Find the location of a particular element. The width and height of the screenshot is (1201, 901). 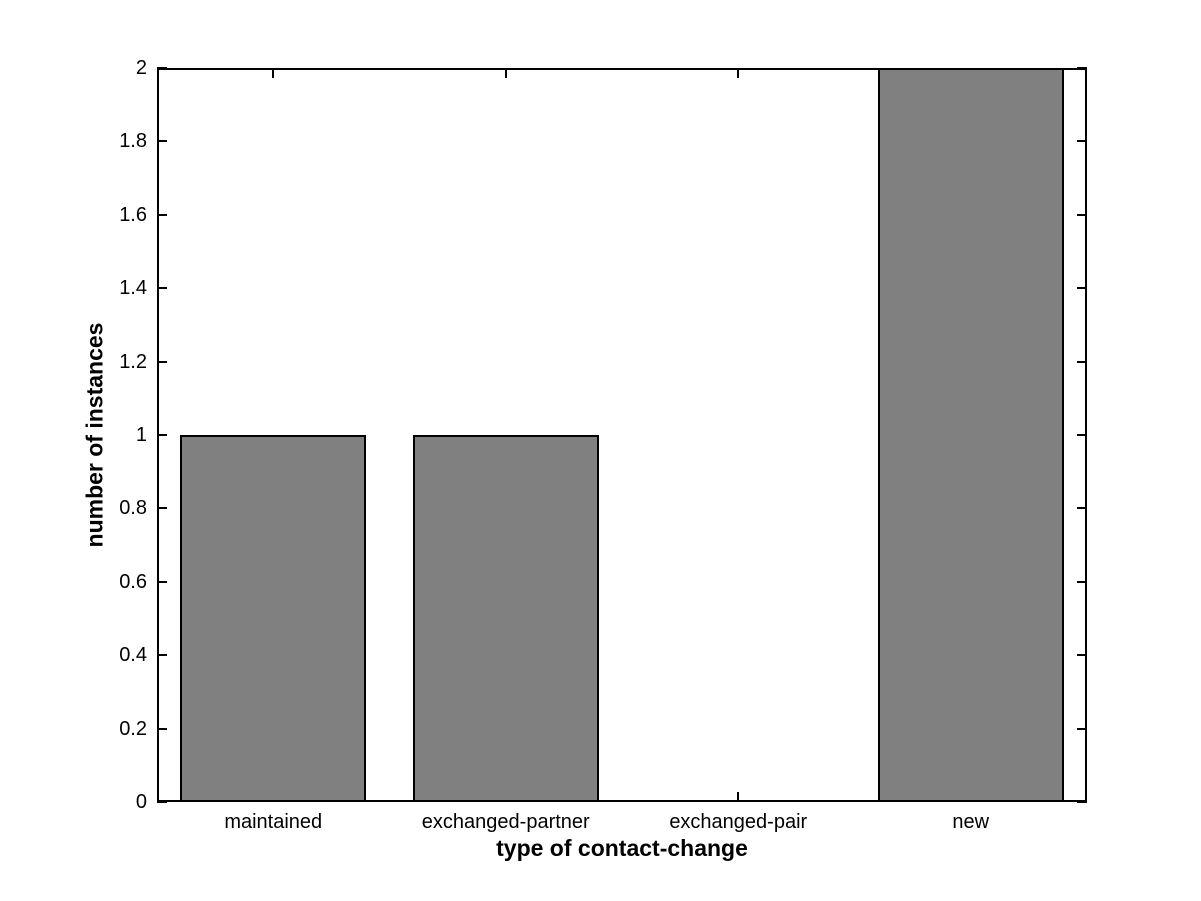

y-tick-label: 0.8 is located at coordinates (133, 508).